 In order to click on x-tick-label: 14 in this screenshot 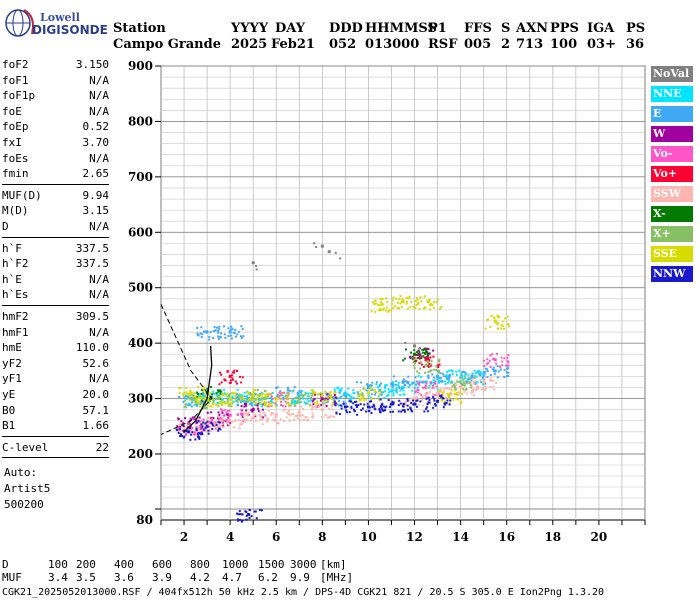, I will do `click(460, 537)`.